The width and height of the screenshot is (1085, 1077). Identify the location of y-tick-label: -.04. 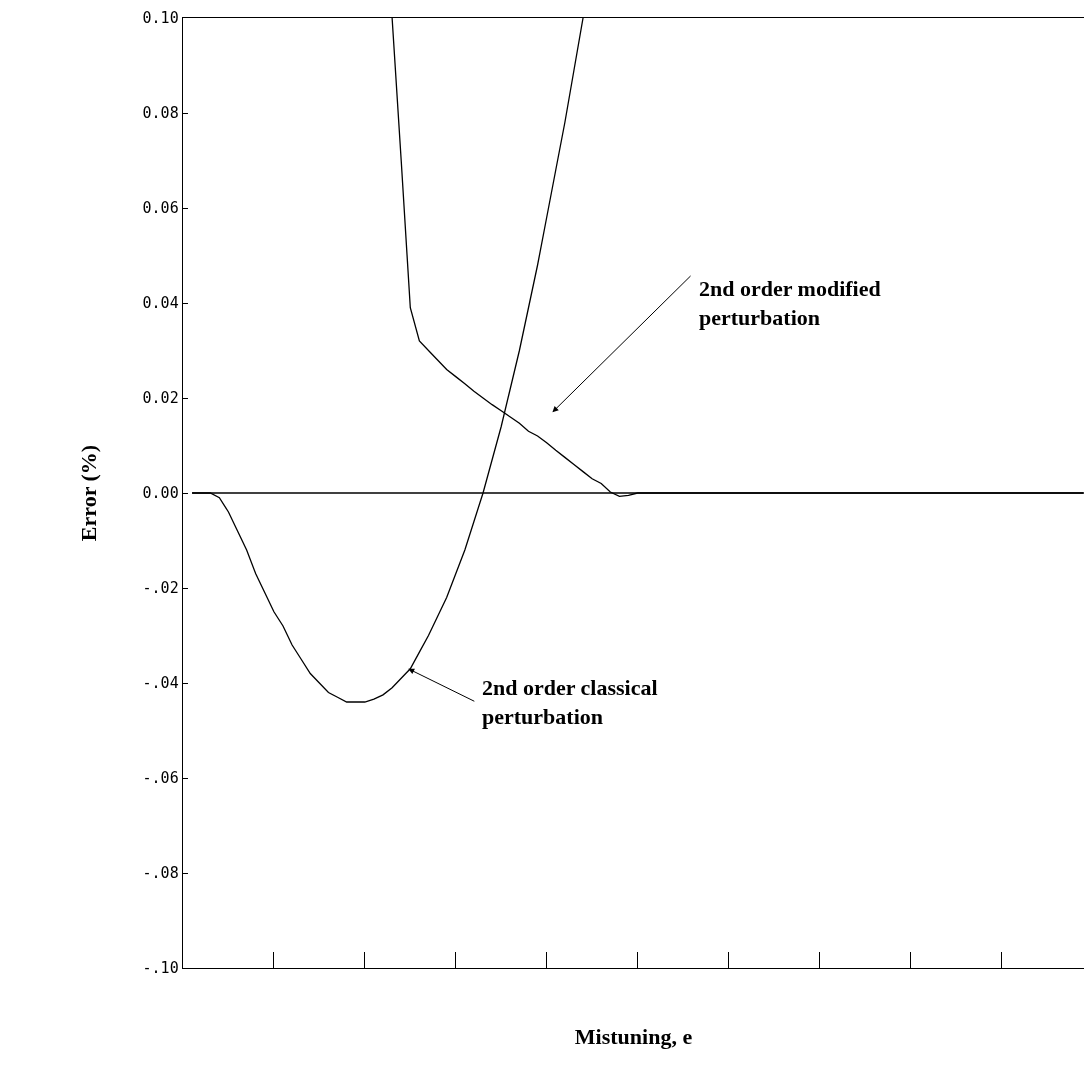
(160, 683).